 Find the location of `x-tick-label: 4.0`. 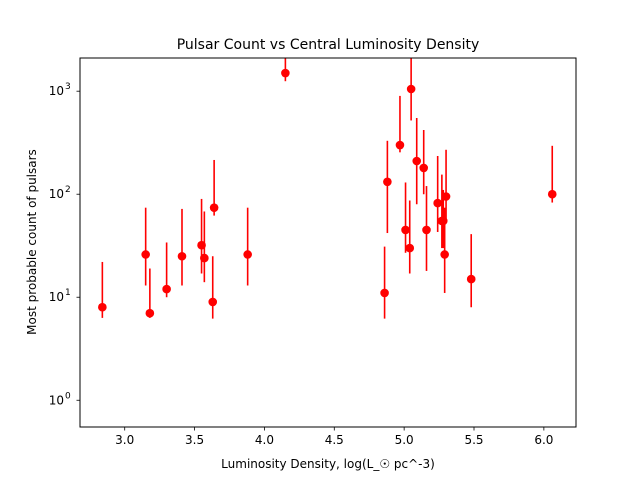

x-tick-label: 4.0 is located at coordinates (264, 440).